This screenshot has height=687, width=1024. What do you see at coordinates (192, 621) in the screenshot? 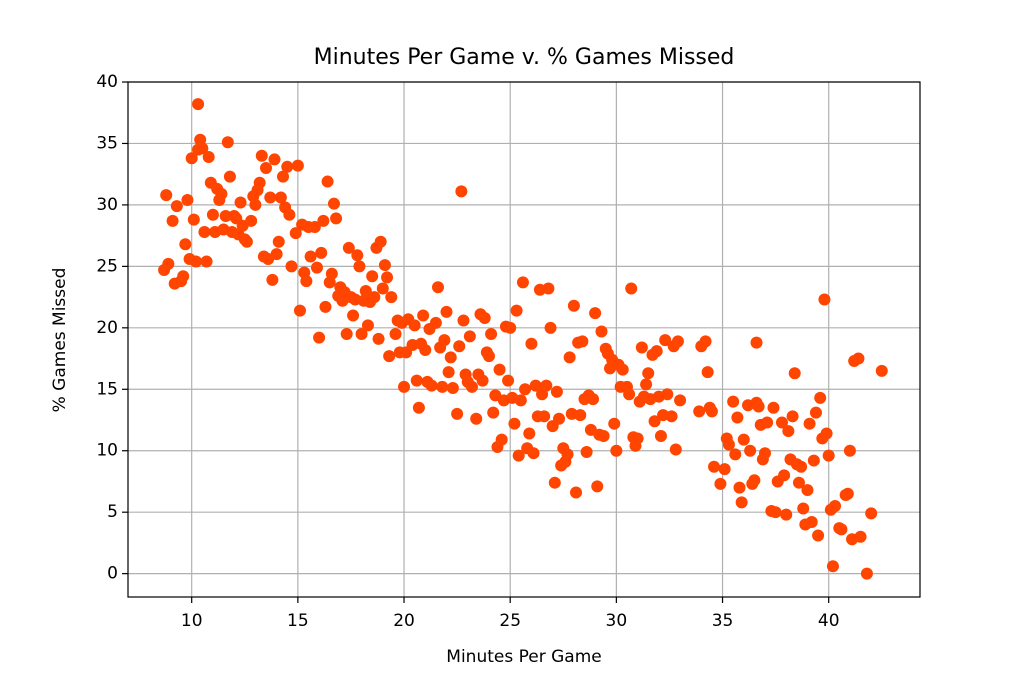
I see `x-tick-label: 10` at bounding box center [192, 621].